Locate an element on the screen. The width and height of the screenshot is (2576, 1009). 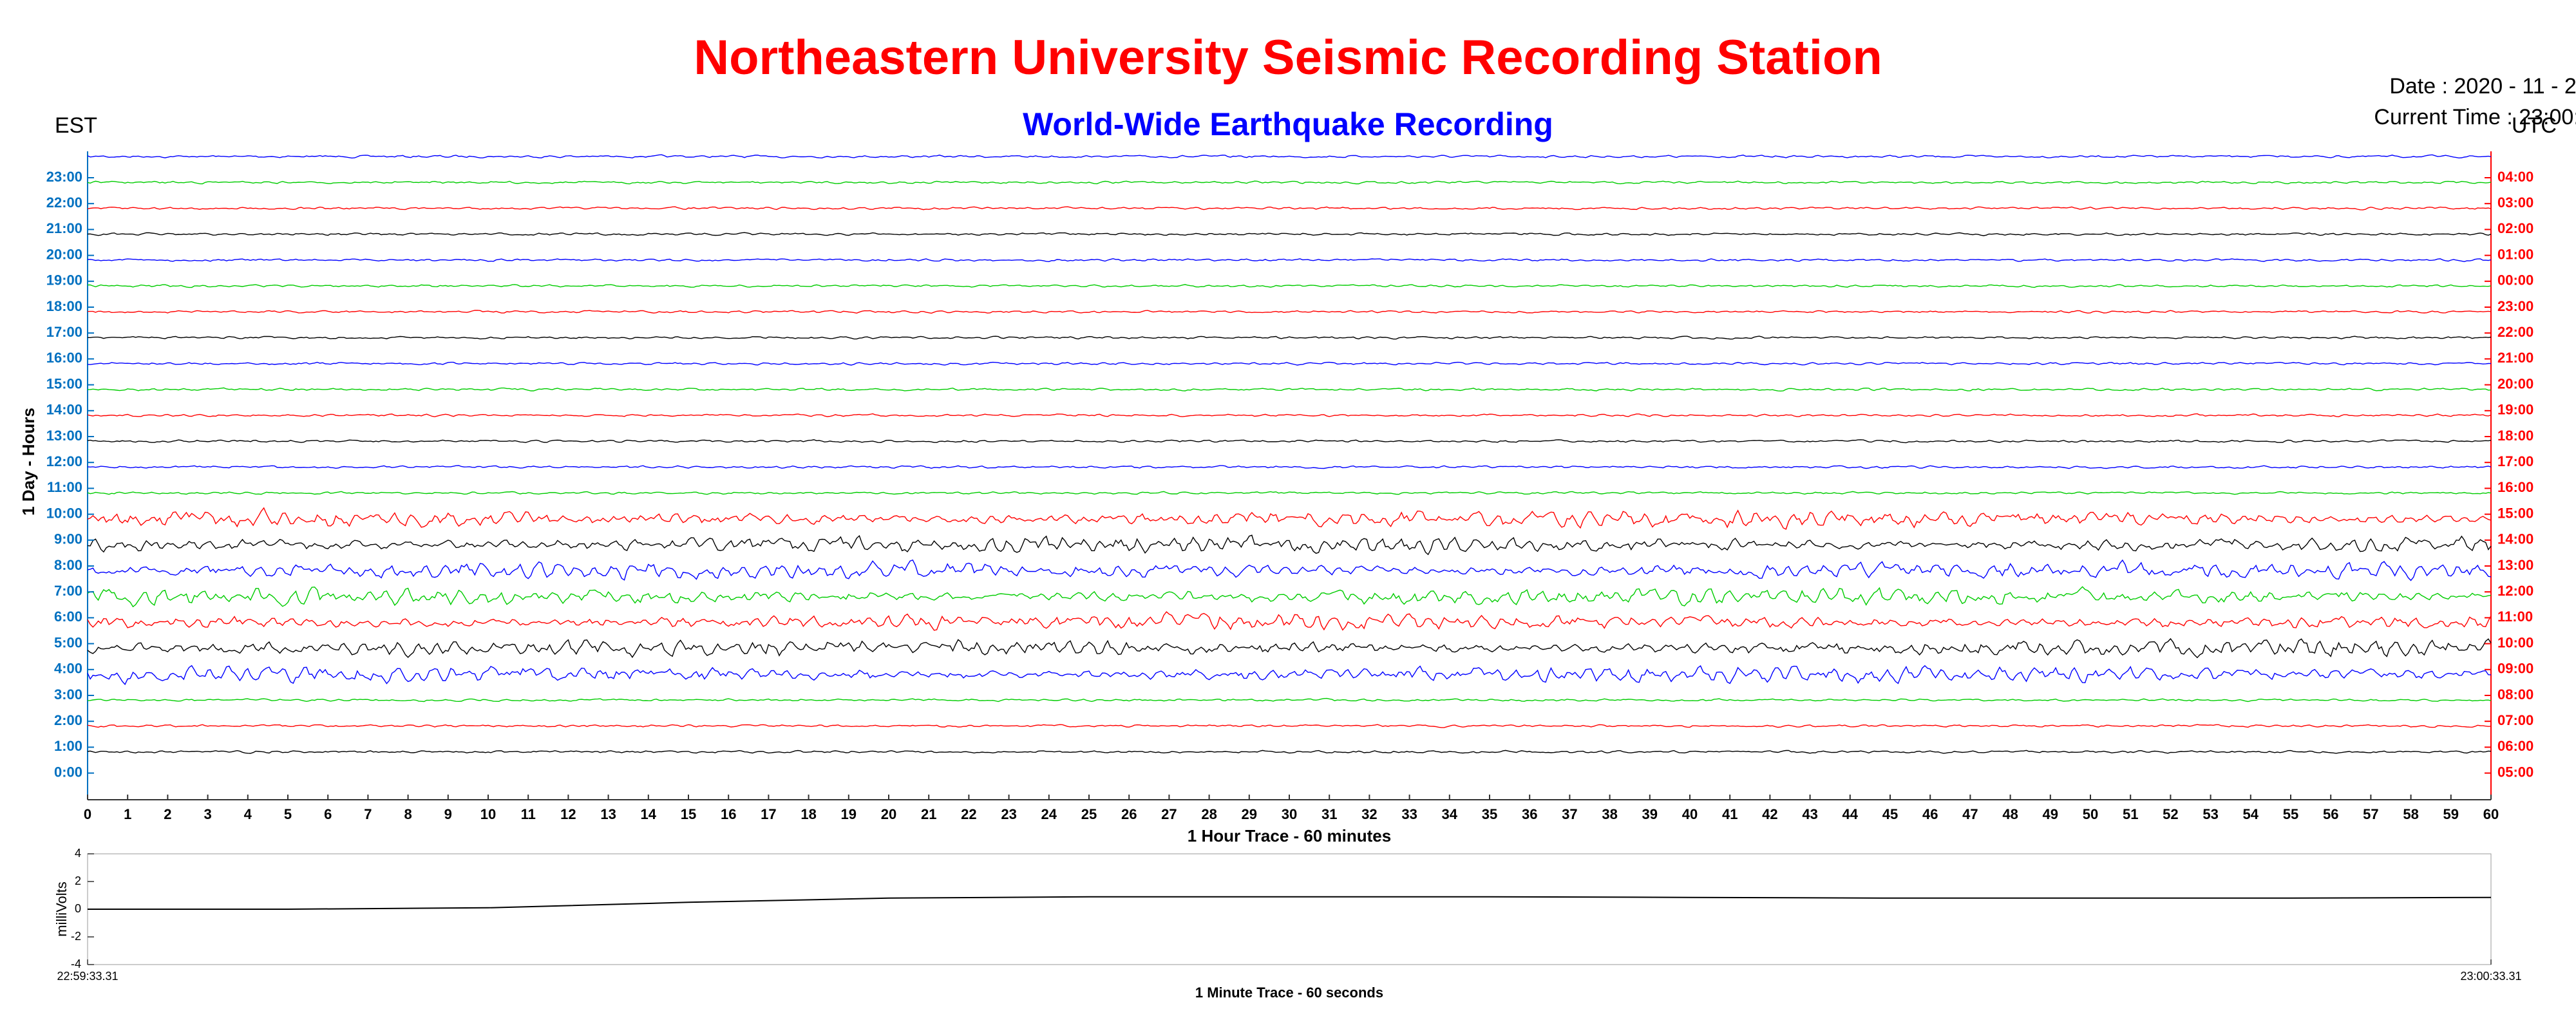
utc-tick-label: 14:00 is located at coordinates (2515, 539).